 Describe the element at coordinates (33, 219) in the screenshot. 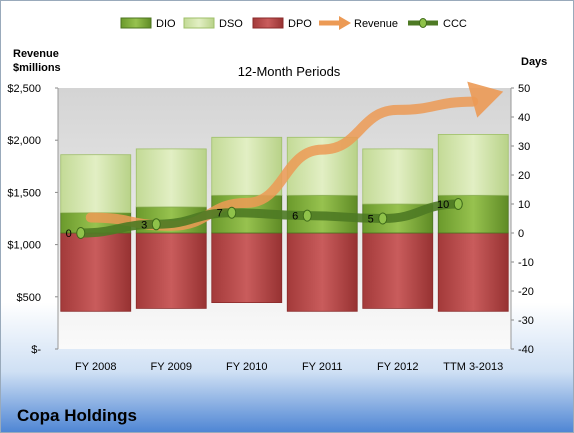

I see `left-axis-ticks: $- $500 $1,000 $1,500 $2,000 $2,500` at that location.